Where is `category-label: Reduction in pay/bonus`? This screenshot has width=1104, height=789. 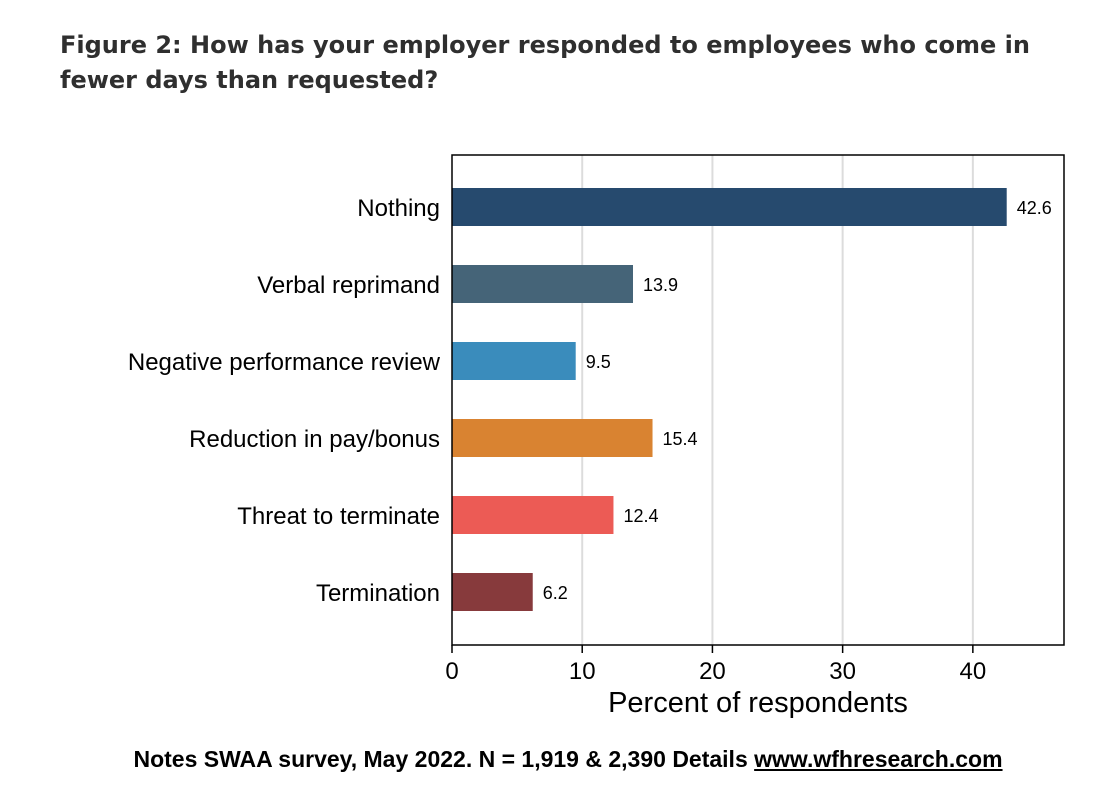 category-label: Reduction in pay/bonus is located at coordinates (314, 439).